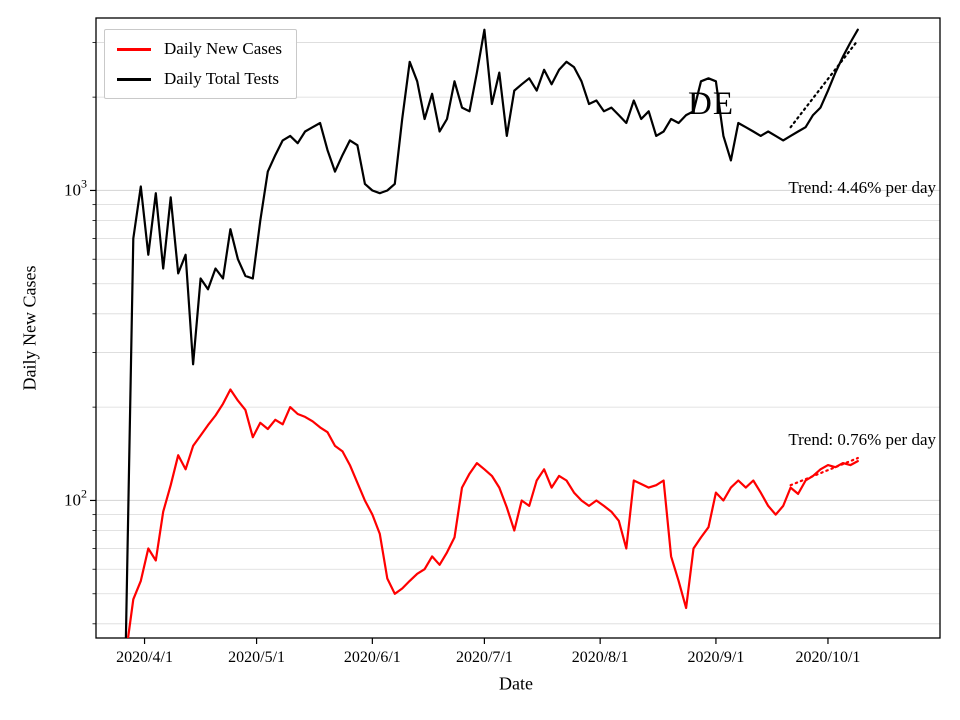 This screenshot has height=720, width=960. I want to click on svg-text: 2020/6/1, so click(372, 657).